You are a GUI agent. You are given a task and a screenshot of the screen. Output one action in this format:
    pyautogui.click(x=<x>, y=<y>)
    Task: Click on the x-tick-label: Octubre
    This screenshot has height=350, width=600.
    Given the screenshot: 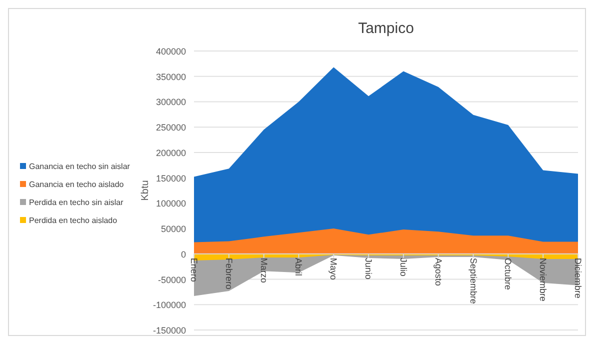 What is the action you would take?
    pyautogui.click(x=508, y=274)
    